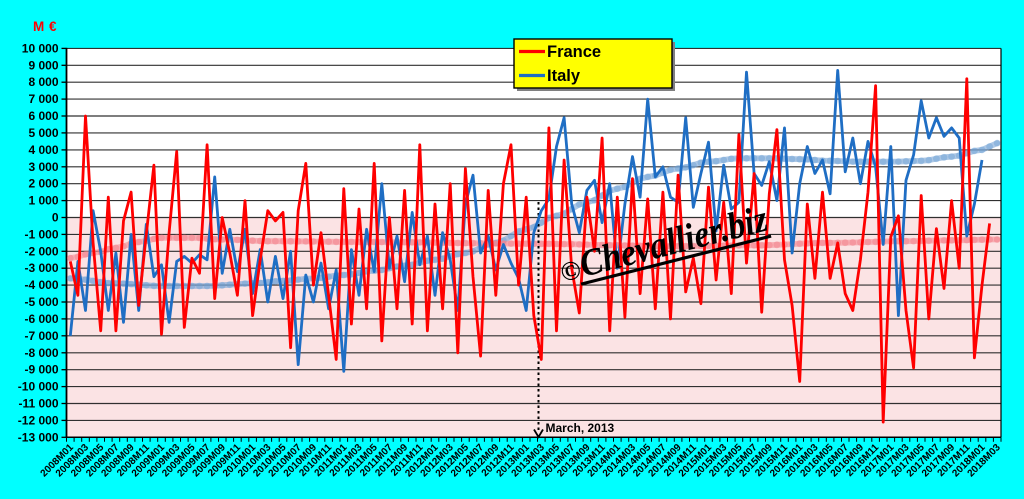 This screenshot has width=1024, height=499. What do you see at coordinates (41, 251) in the screenshot?
I see `svg-text: -2 000` at bounding box center [41, 251].